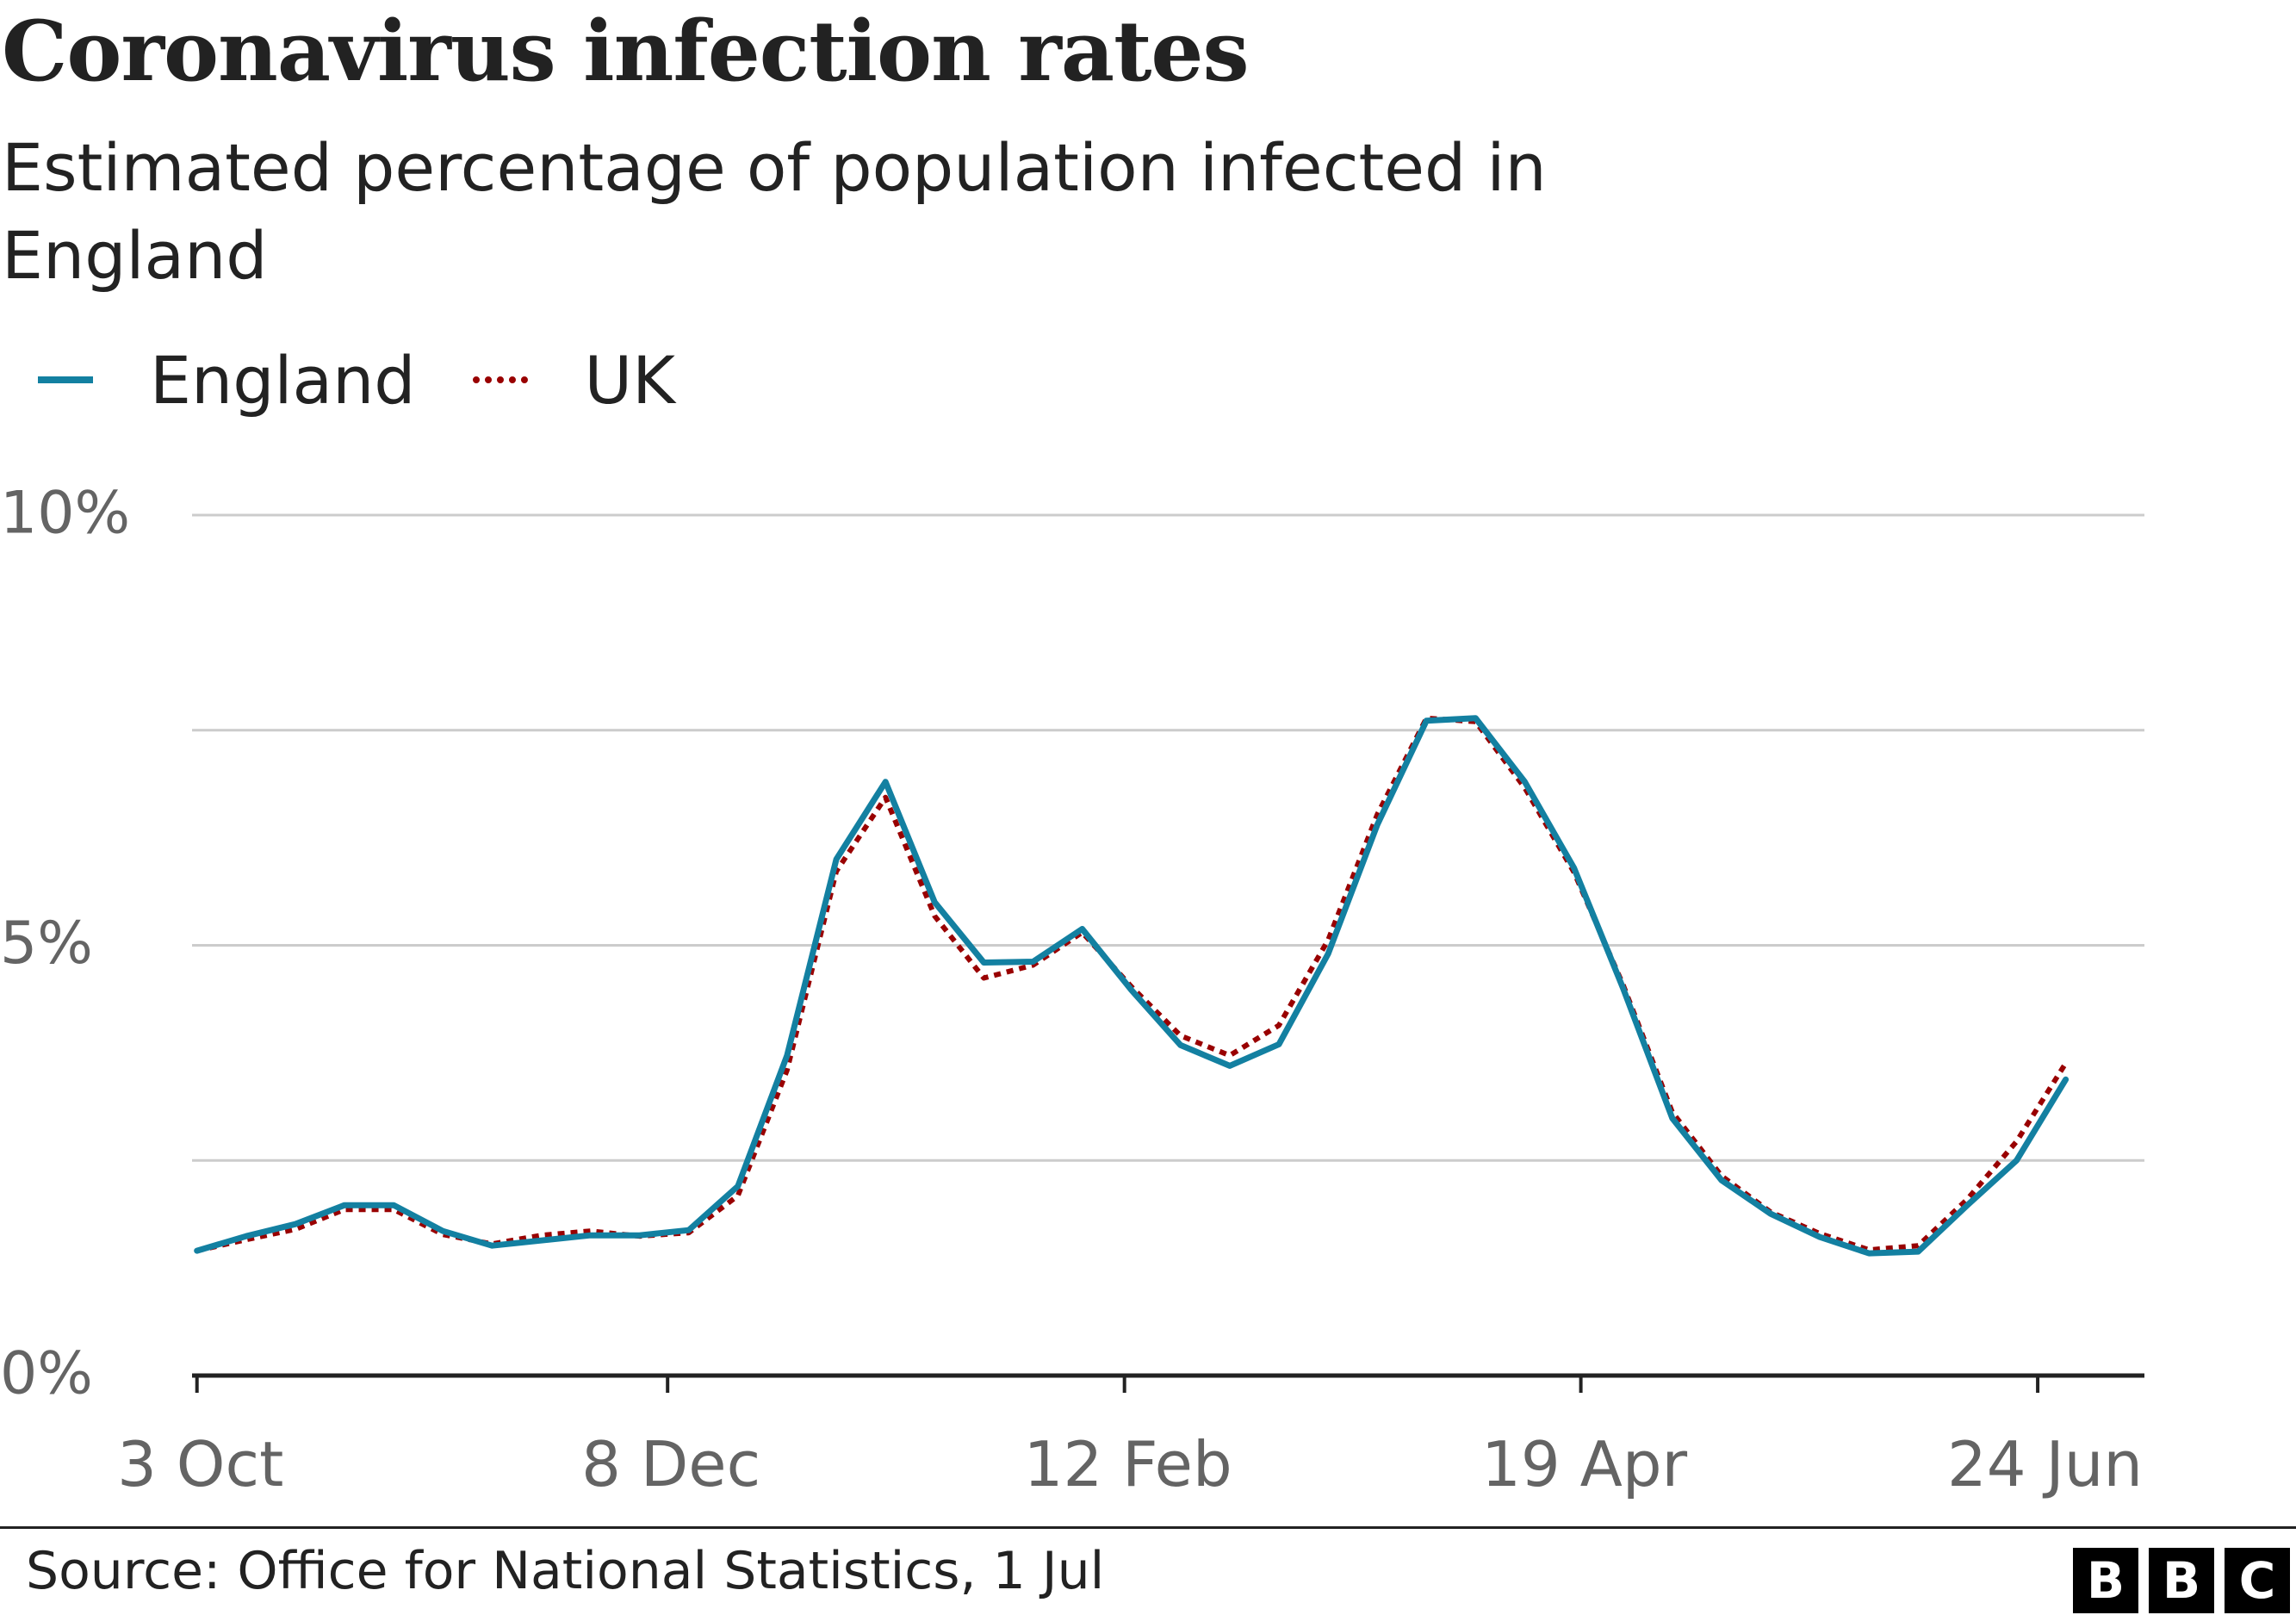 The height and width of the screenshot is (1615, 2296). I want to click on y-tick-label-1: 5%, so click(46, 944).